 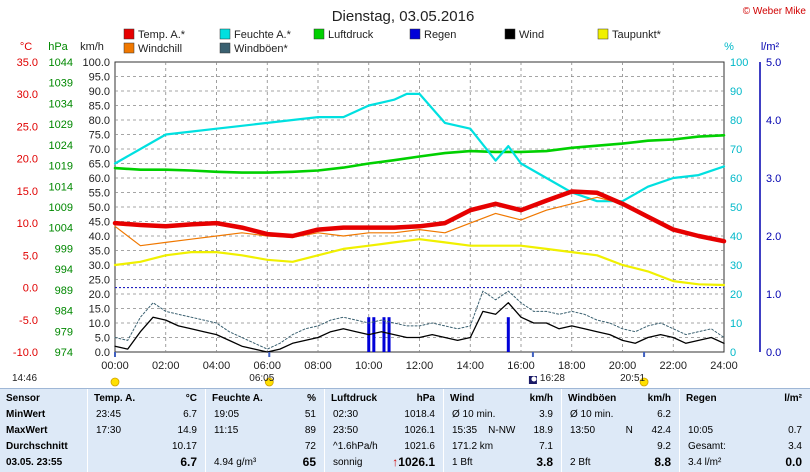 What do you see at coordinates (267, 366) in the screenshot?
I see `x-tick-label: 06:00` at bounding box center [267, 366].